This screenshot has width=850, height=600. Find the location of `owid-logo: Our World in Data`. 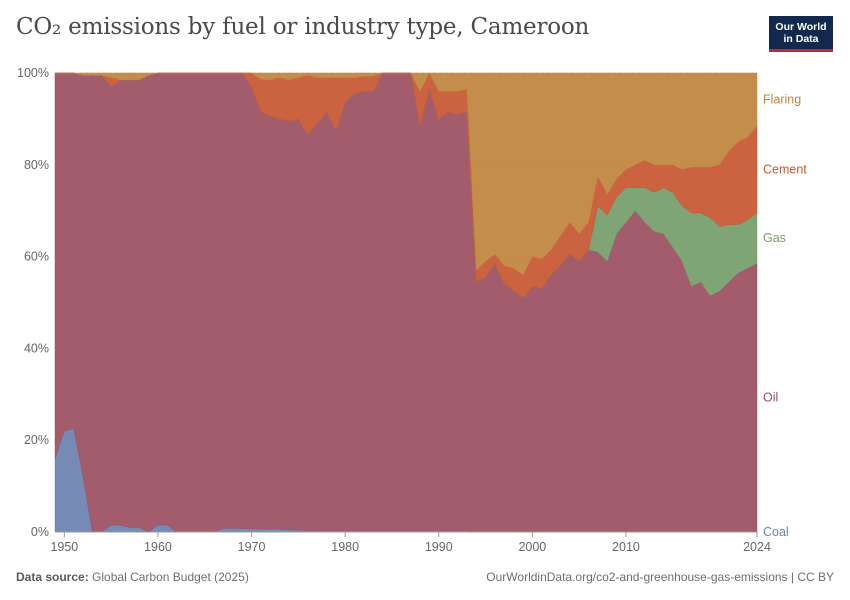

owid-logo: Our World in Data is located at coordinates (801, 34).